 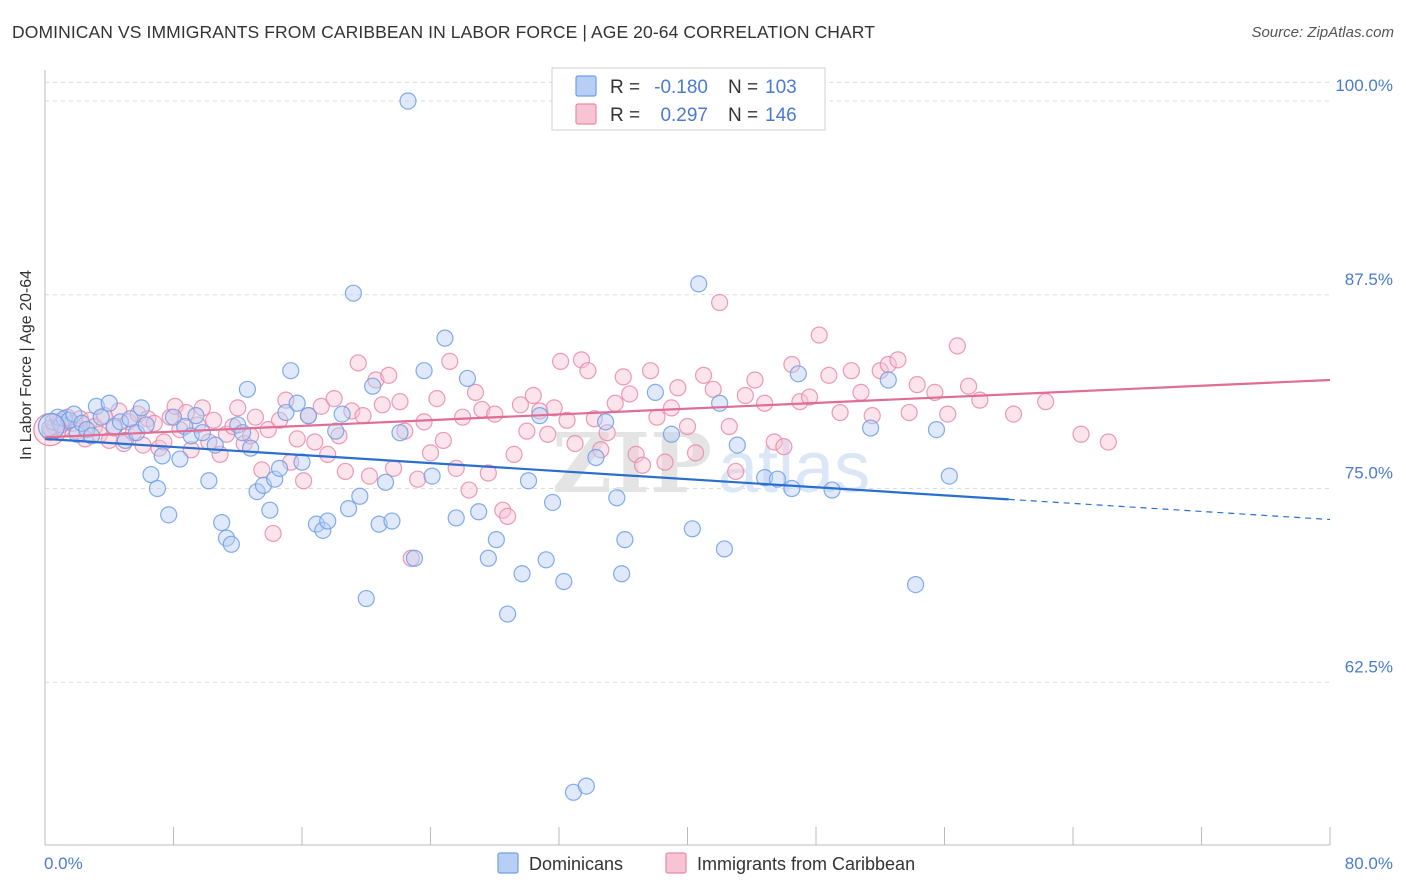 I want to click on y-tick-label-2: 87.5%, so click(x=1369, y=279).